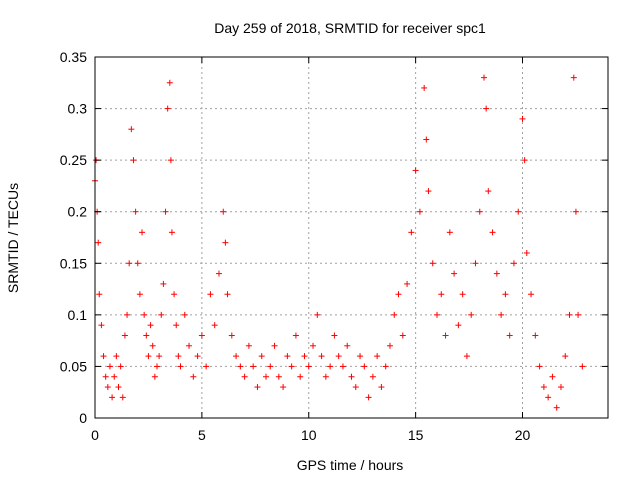 This screenshot has width=640, height=480. Describe the element at coordinates (73, 57) in the screenshot. I see `y-tick-label: 0.35` at that location.